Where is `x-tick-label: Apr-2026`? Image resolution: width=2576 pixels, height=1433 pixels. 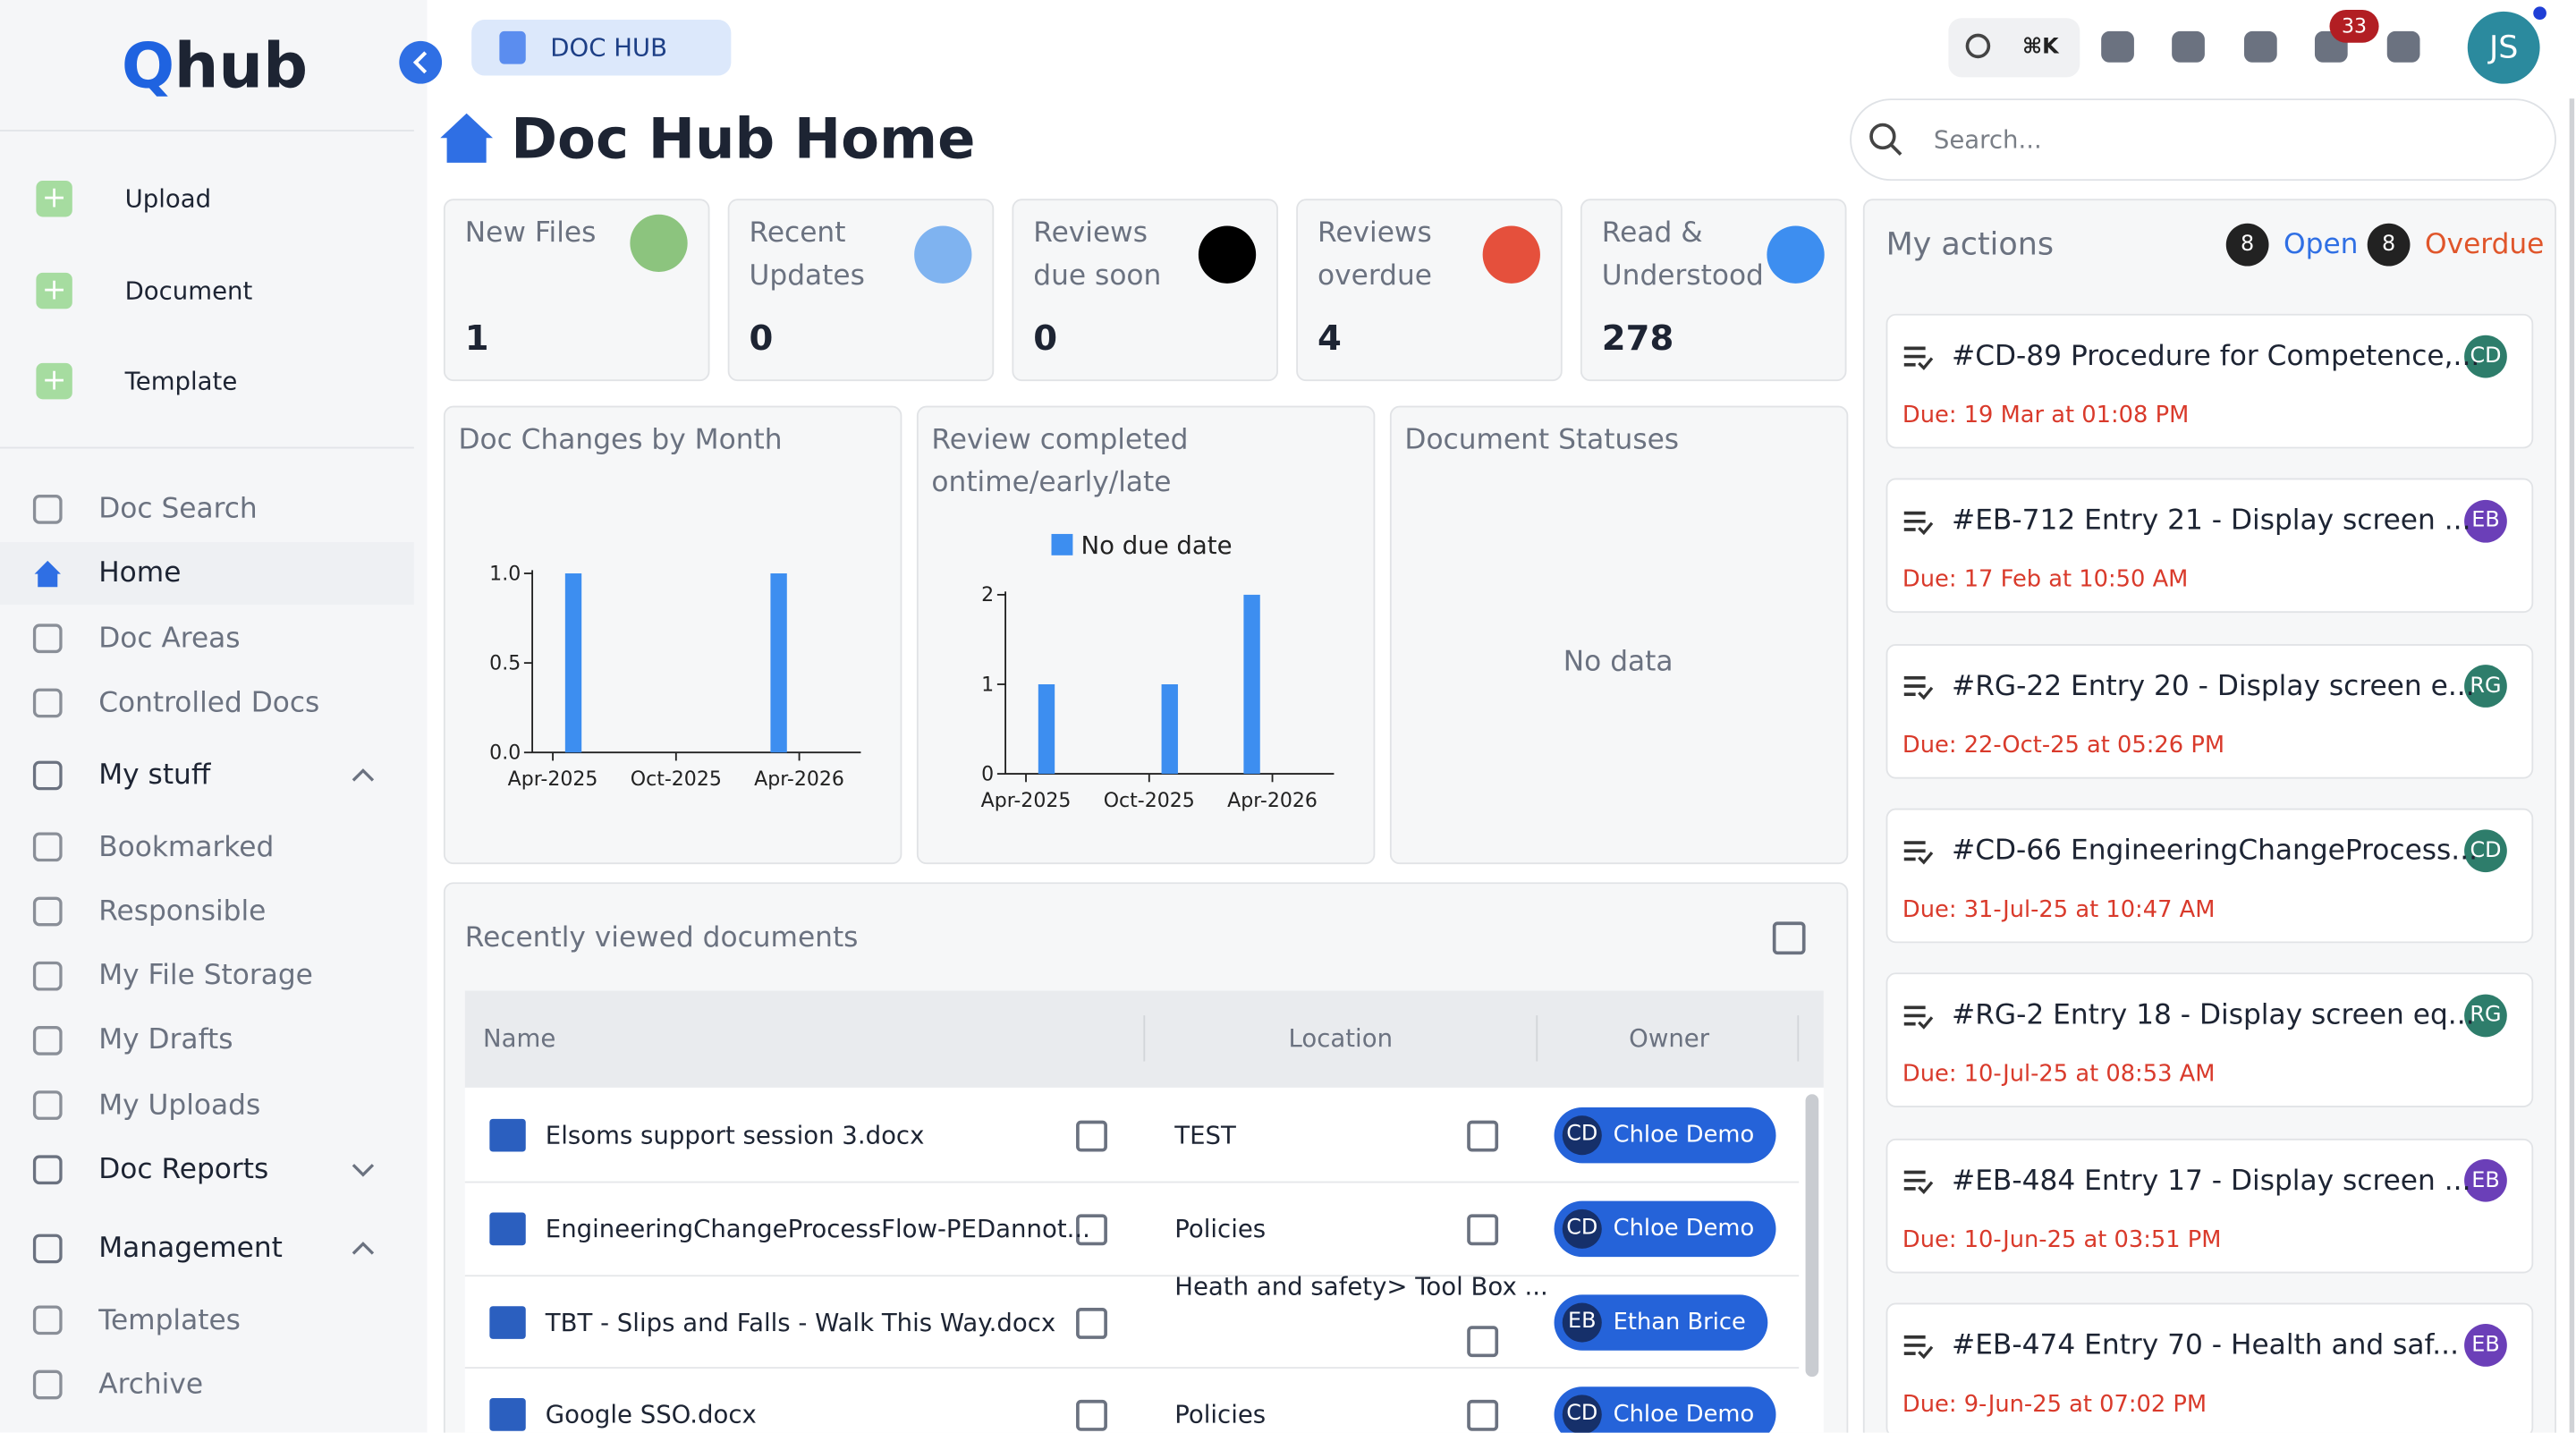
x-tick-label: Apr-2026 is located at coordinates (799, 779).